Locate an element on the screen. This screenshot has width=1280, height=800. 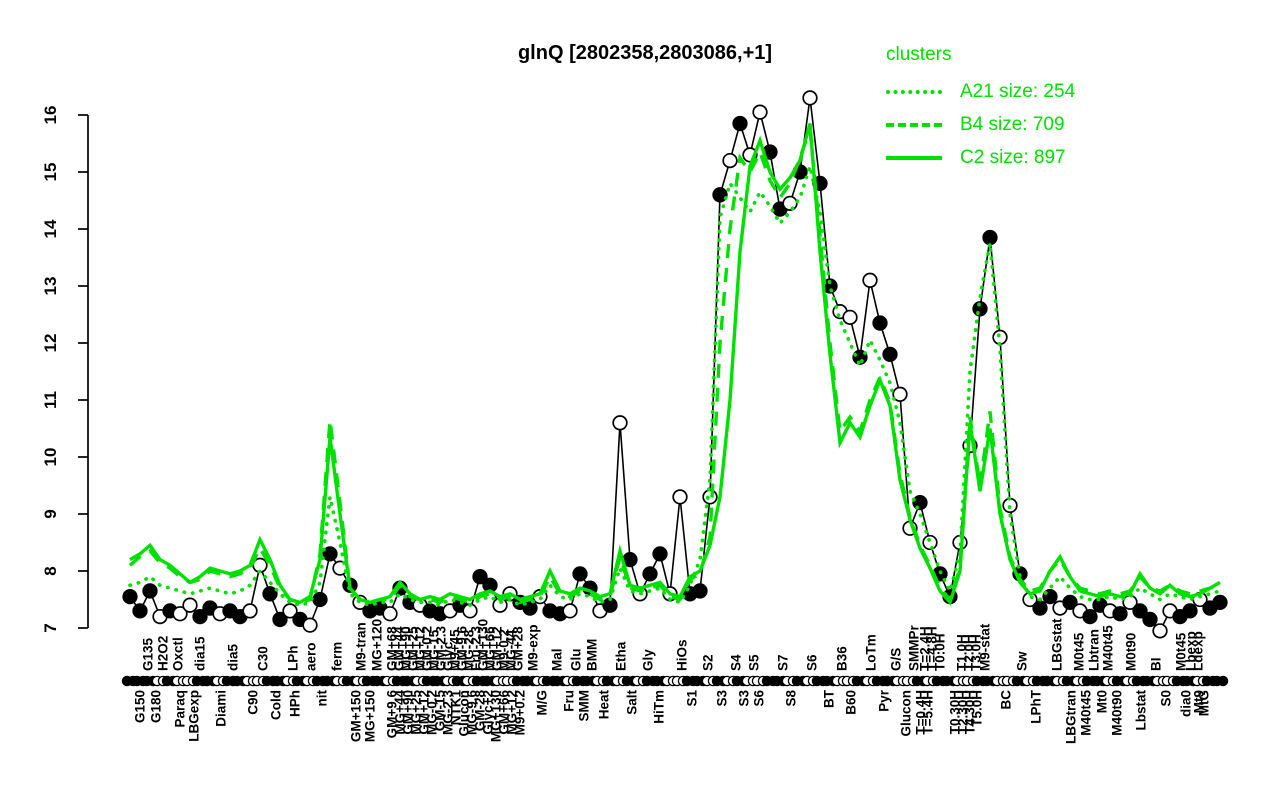
y-tick-label: 15 is located at coordinates (50, 172).